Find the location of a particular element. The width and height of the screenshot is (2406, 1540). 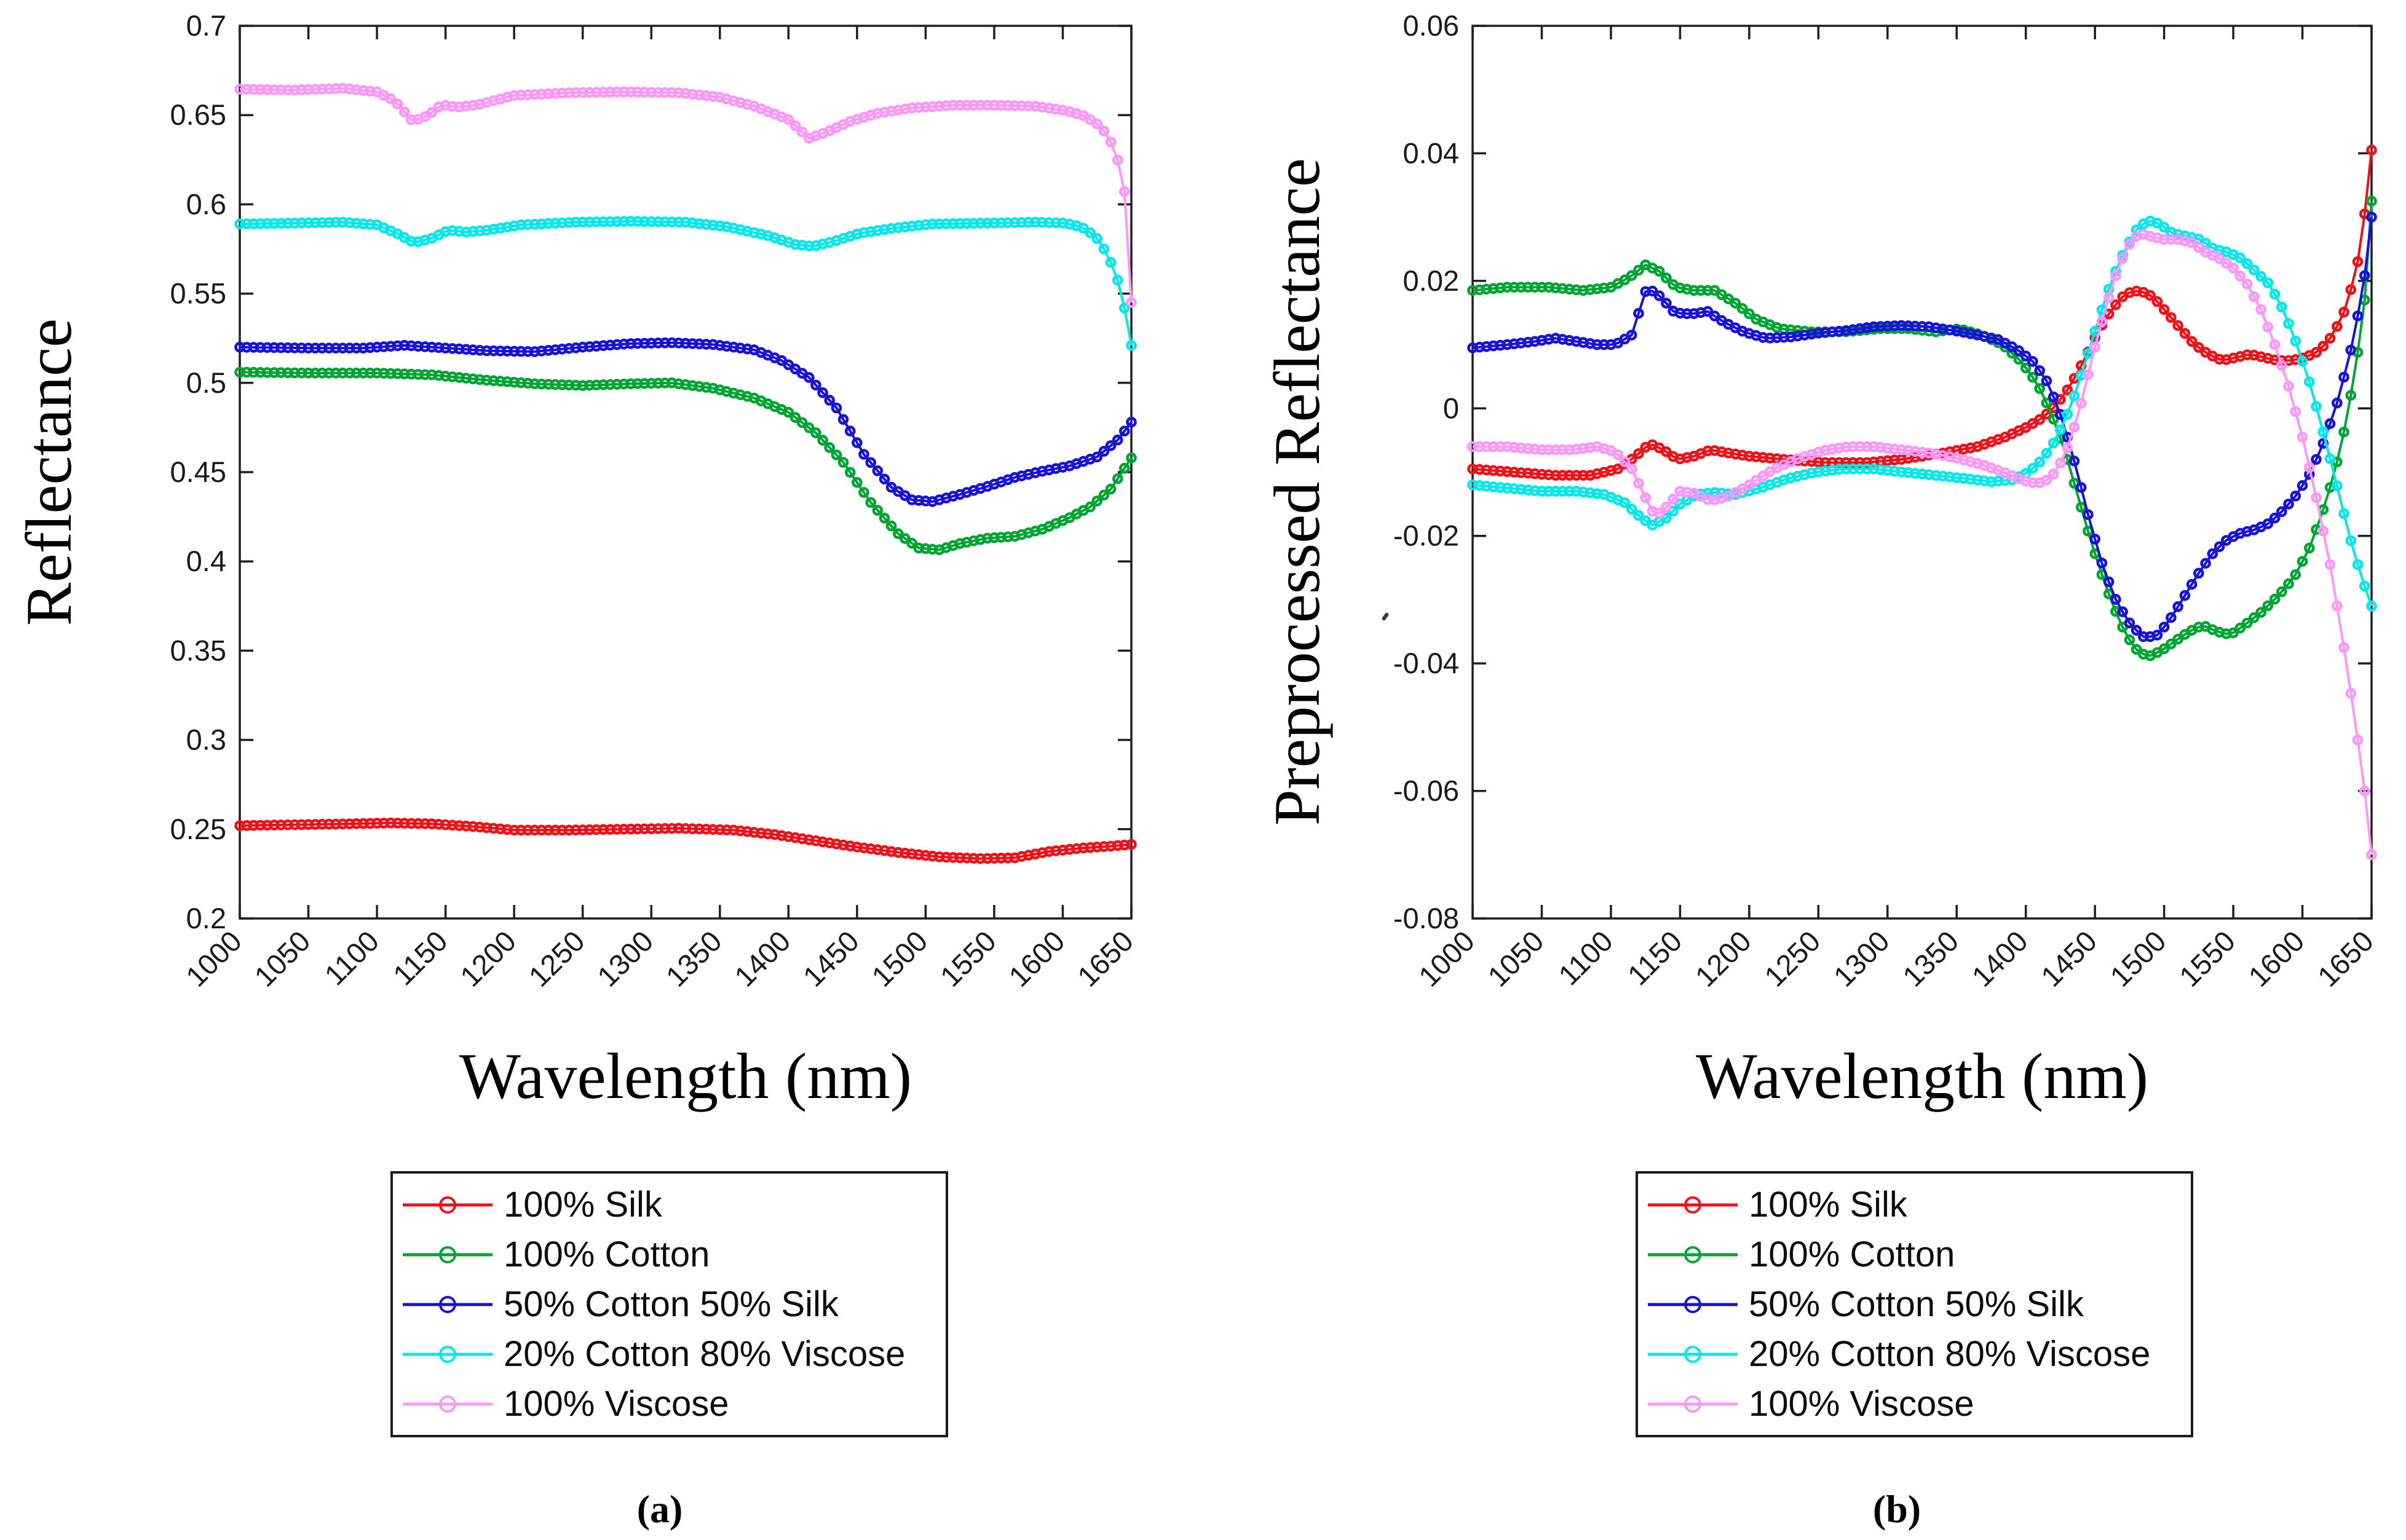

y-tick-label: 0.6 is located at coordinates (206, 204).